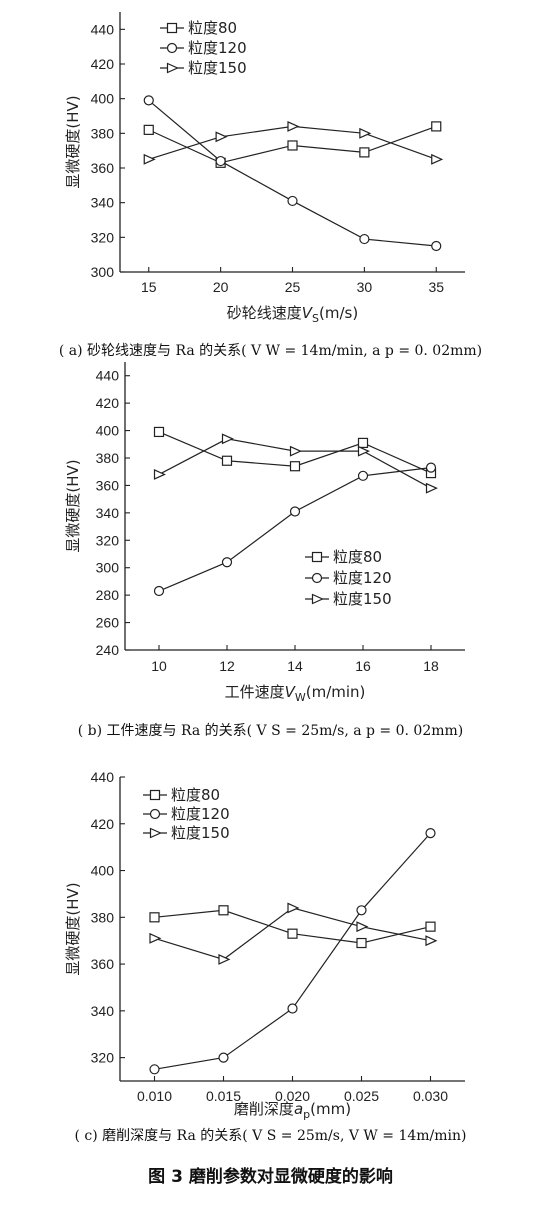  I want to click on x-tick-label: 0.015, so click(223, 1096).